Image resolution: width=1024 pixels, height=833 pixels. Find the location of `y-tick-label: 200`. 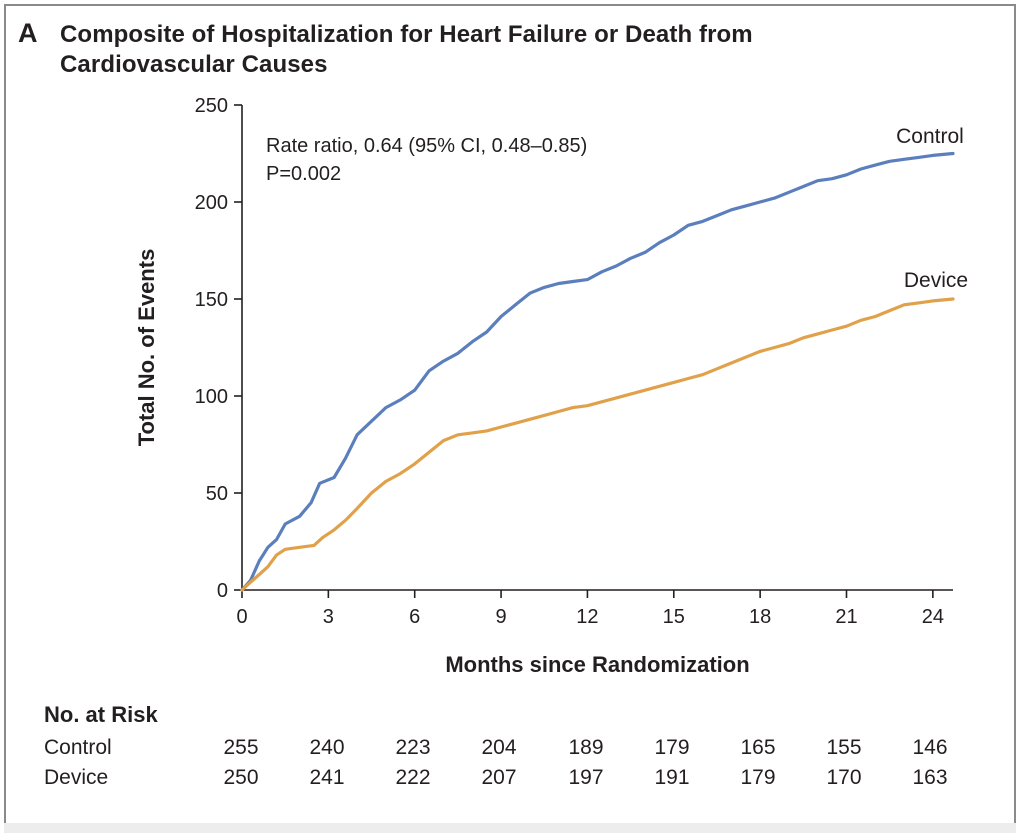

y-tick-label: 200 is located at coordinates (211, 203).